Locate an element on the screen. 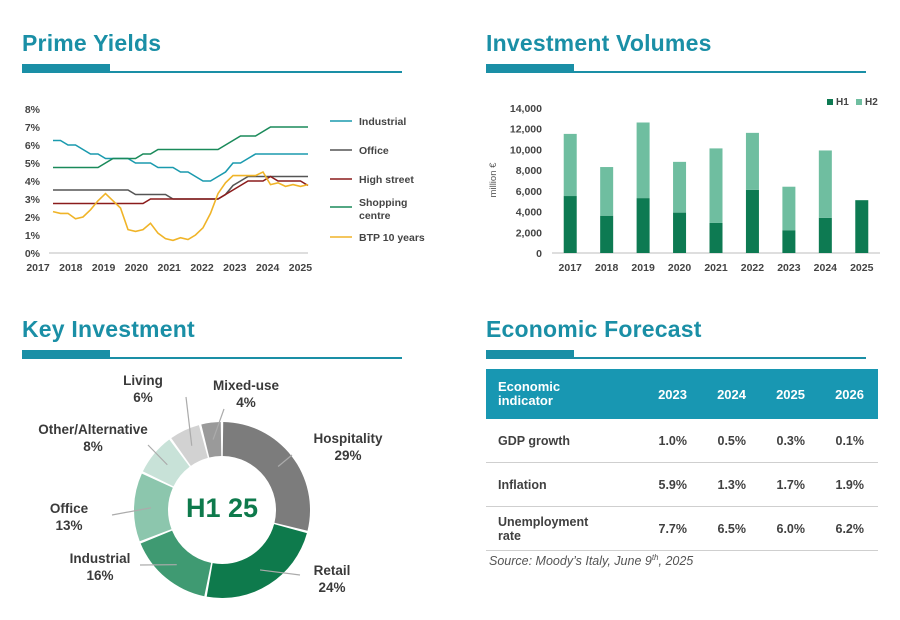  bar-h1-2025 is located at coordinates (862, 226).